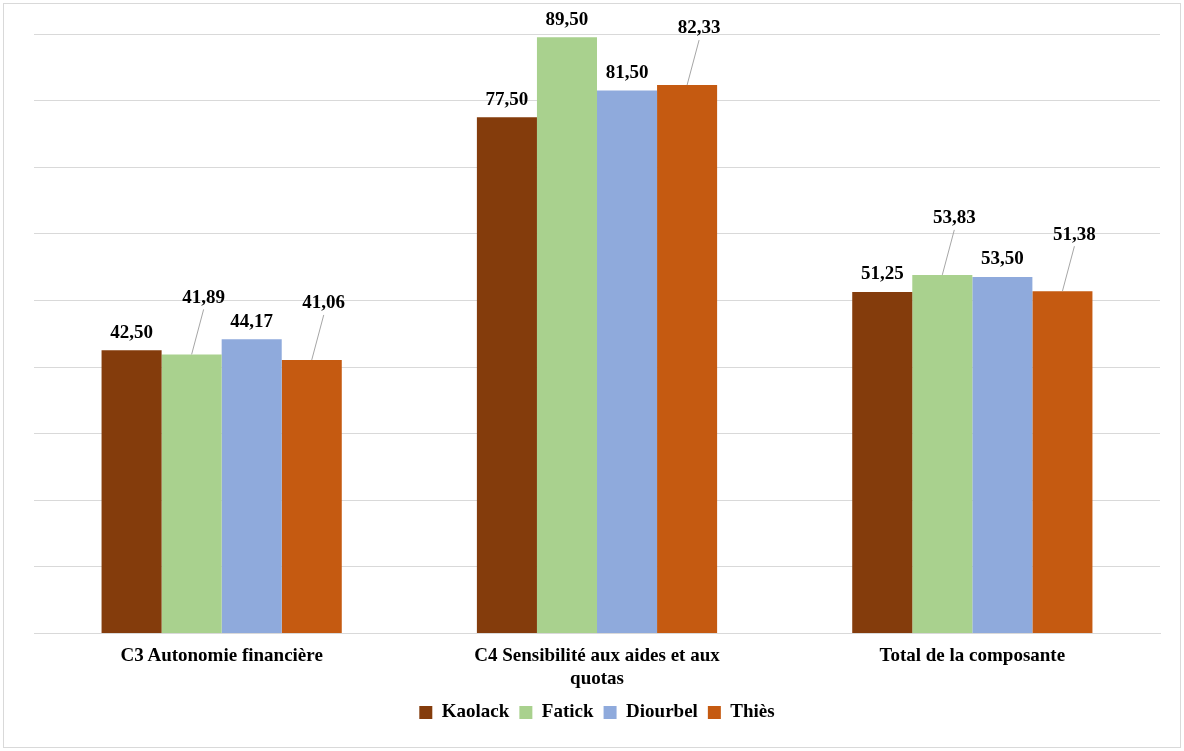 The image size is (1184, 751). I want to click on data-label: 41,06, so click(324, 302).